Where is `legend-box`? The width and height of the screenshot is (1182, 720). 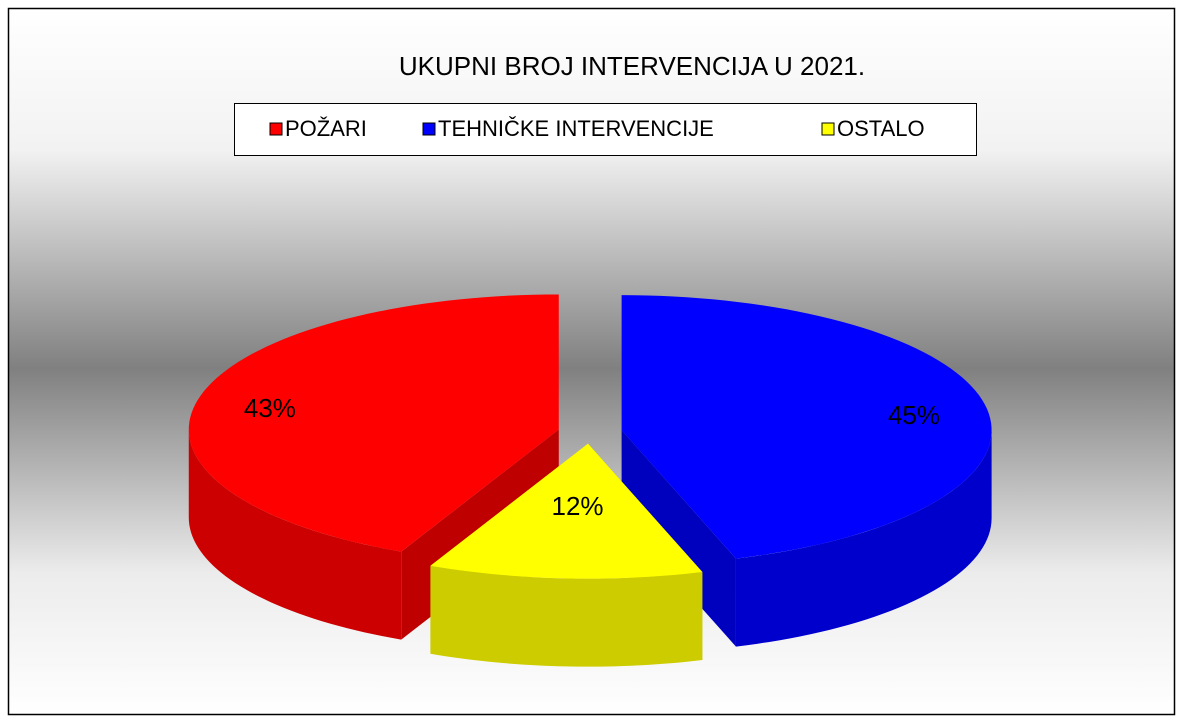 legend-box is located at coordinates (605, 129).